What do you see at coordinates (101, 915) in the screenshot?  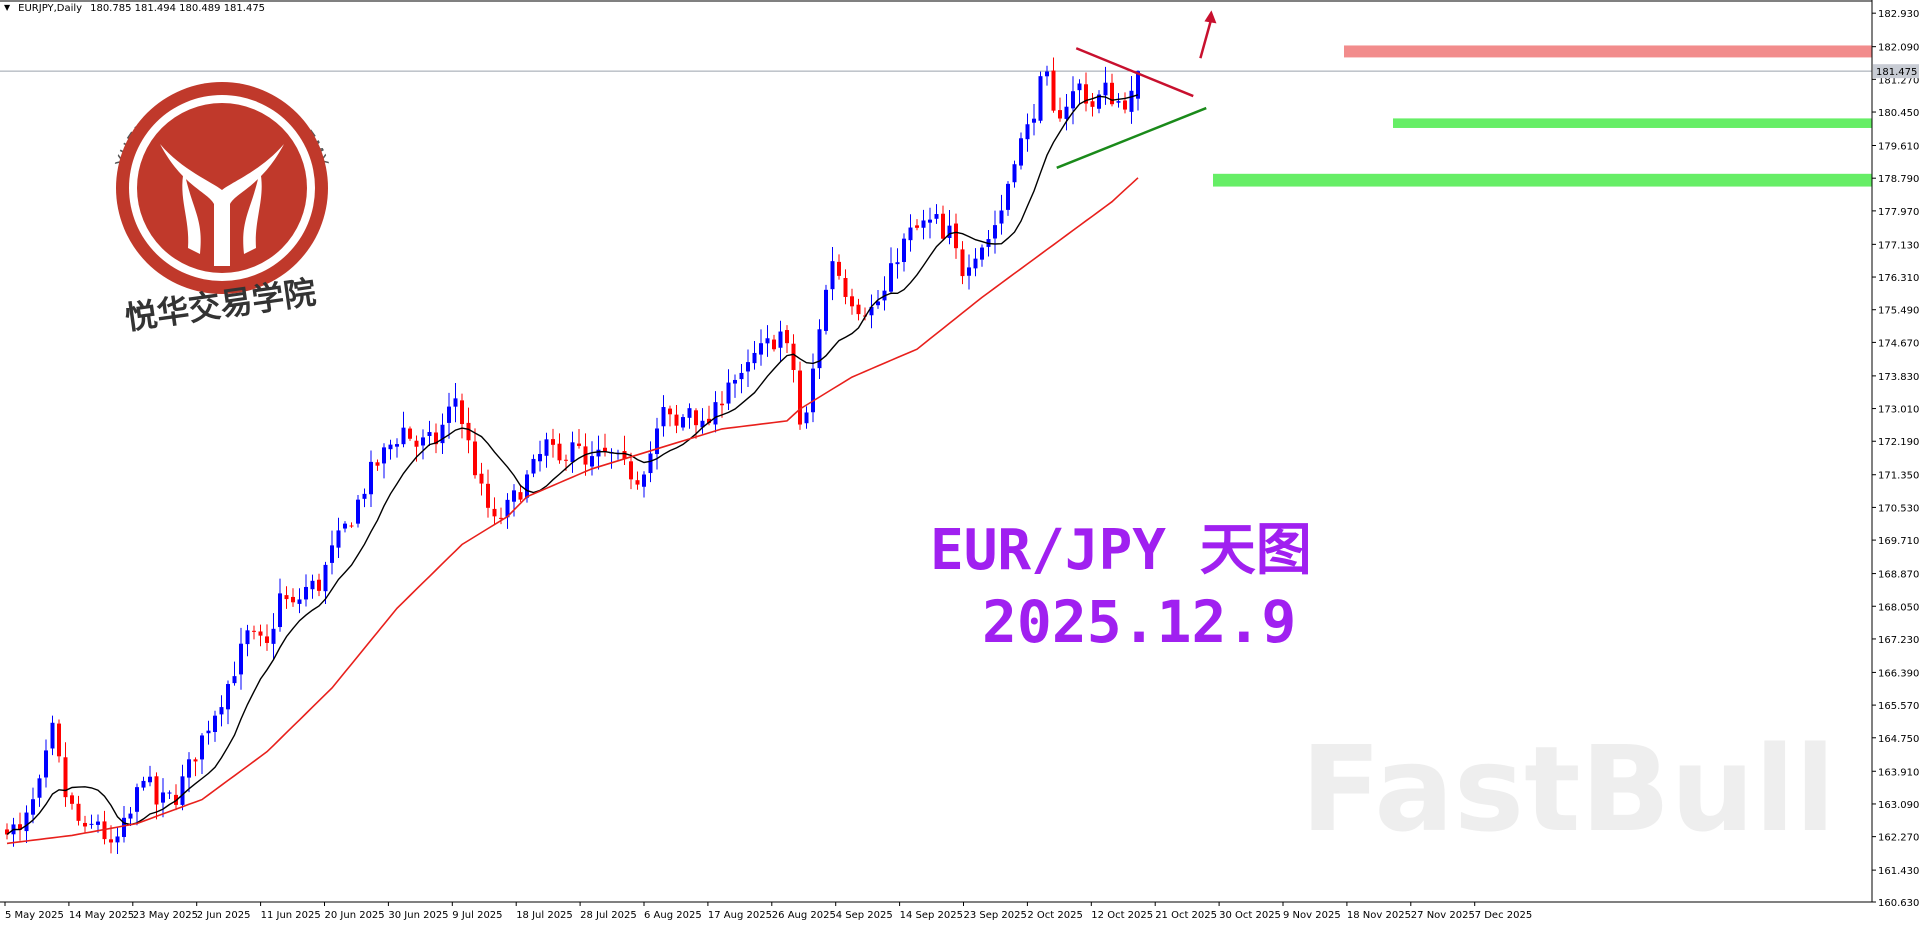 I see `x-tick-label: 14 May 2025` at bounding box center [101, 915].